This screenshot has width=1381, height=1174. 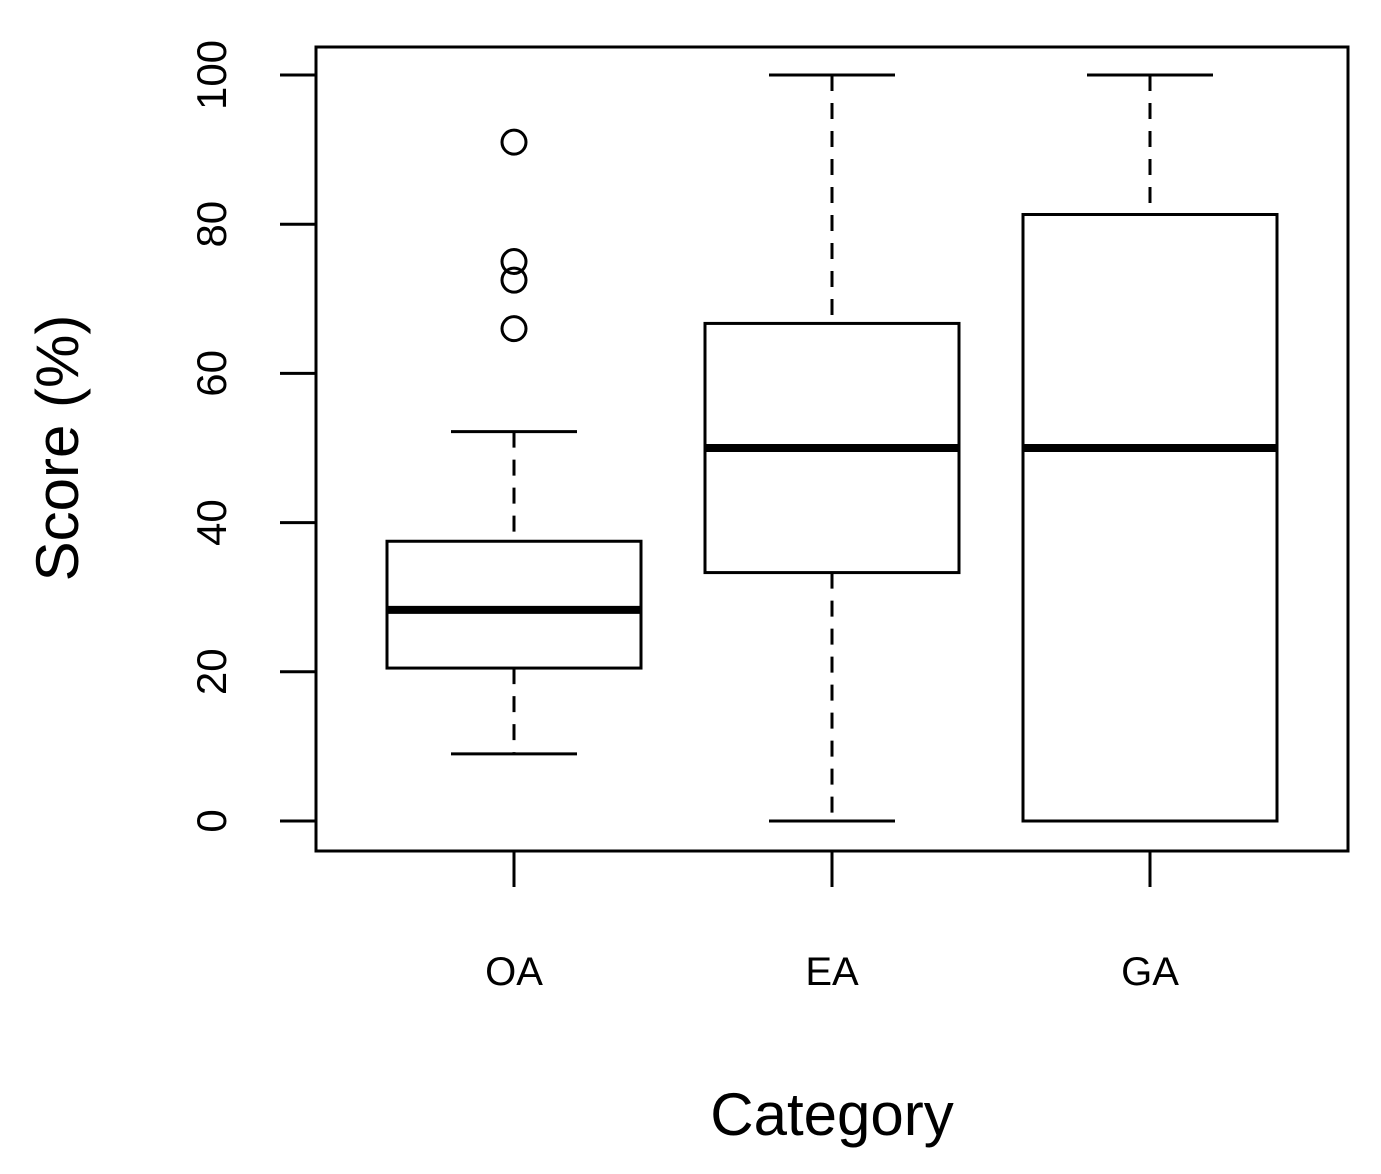 What do you see at coordinates (211, 671) in the screenshot?
I see `y-tick-label: 20` at bounding box center [211, 671].